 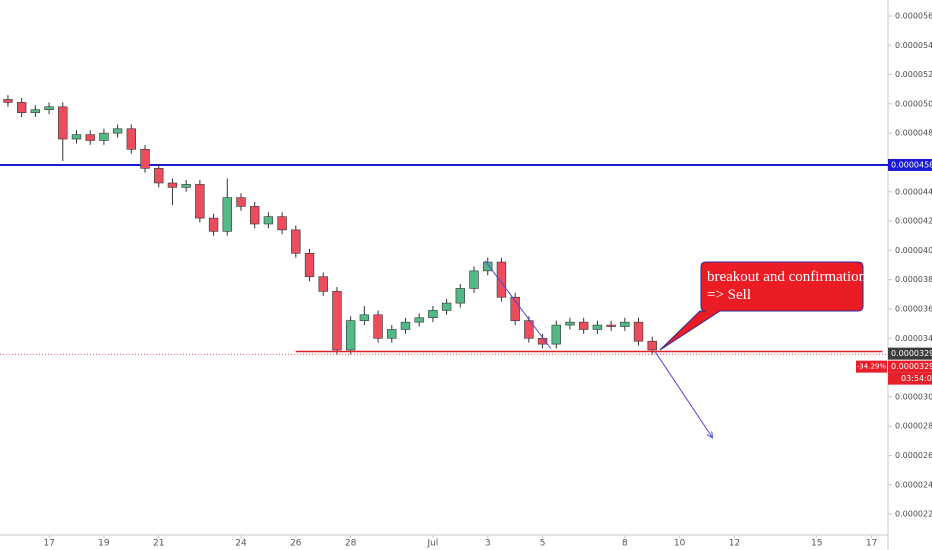 I want to click on level-label-bg, so click(x=910, y=164).